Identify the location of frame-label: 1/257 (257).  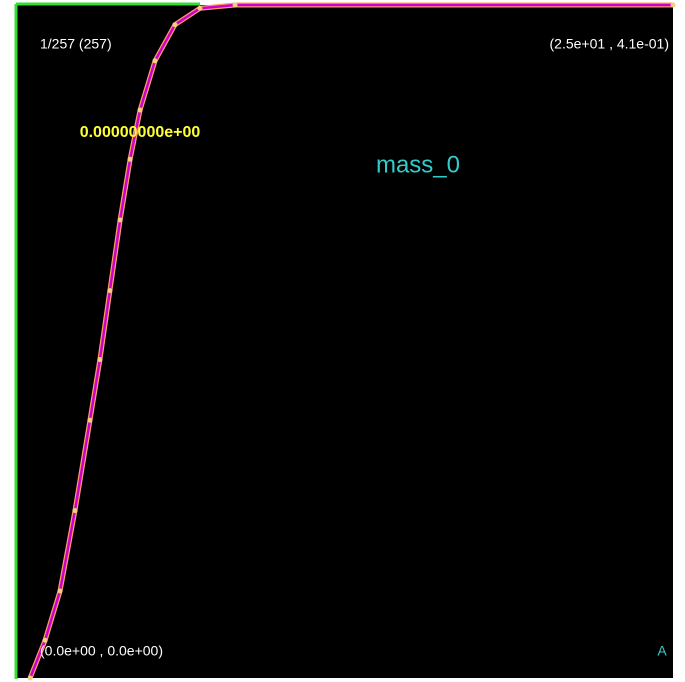
(76, 44).